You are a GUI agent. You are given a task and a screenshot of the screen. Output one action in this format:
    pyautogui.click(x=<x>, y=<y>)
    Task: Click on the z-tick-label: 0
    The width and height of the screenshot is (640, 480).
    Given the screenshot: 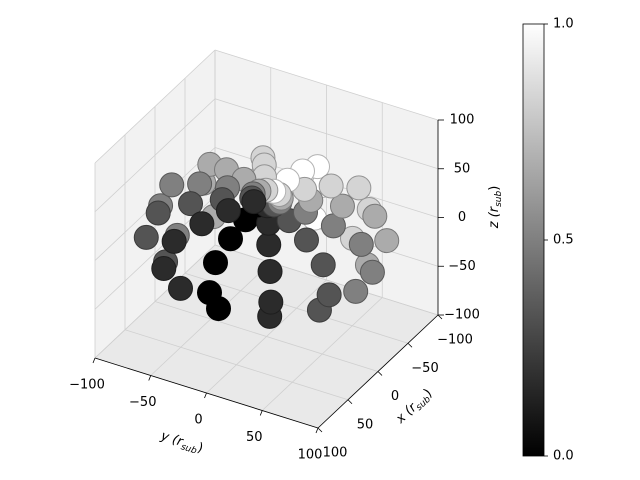 What is the action you would take?
    pyautogui.click(x=462, y=217)
    